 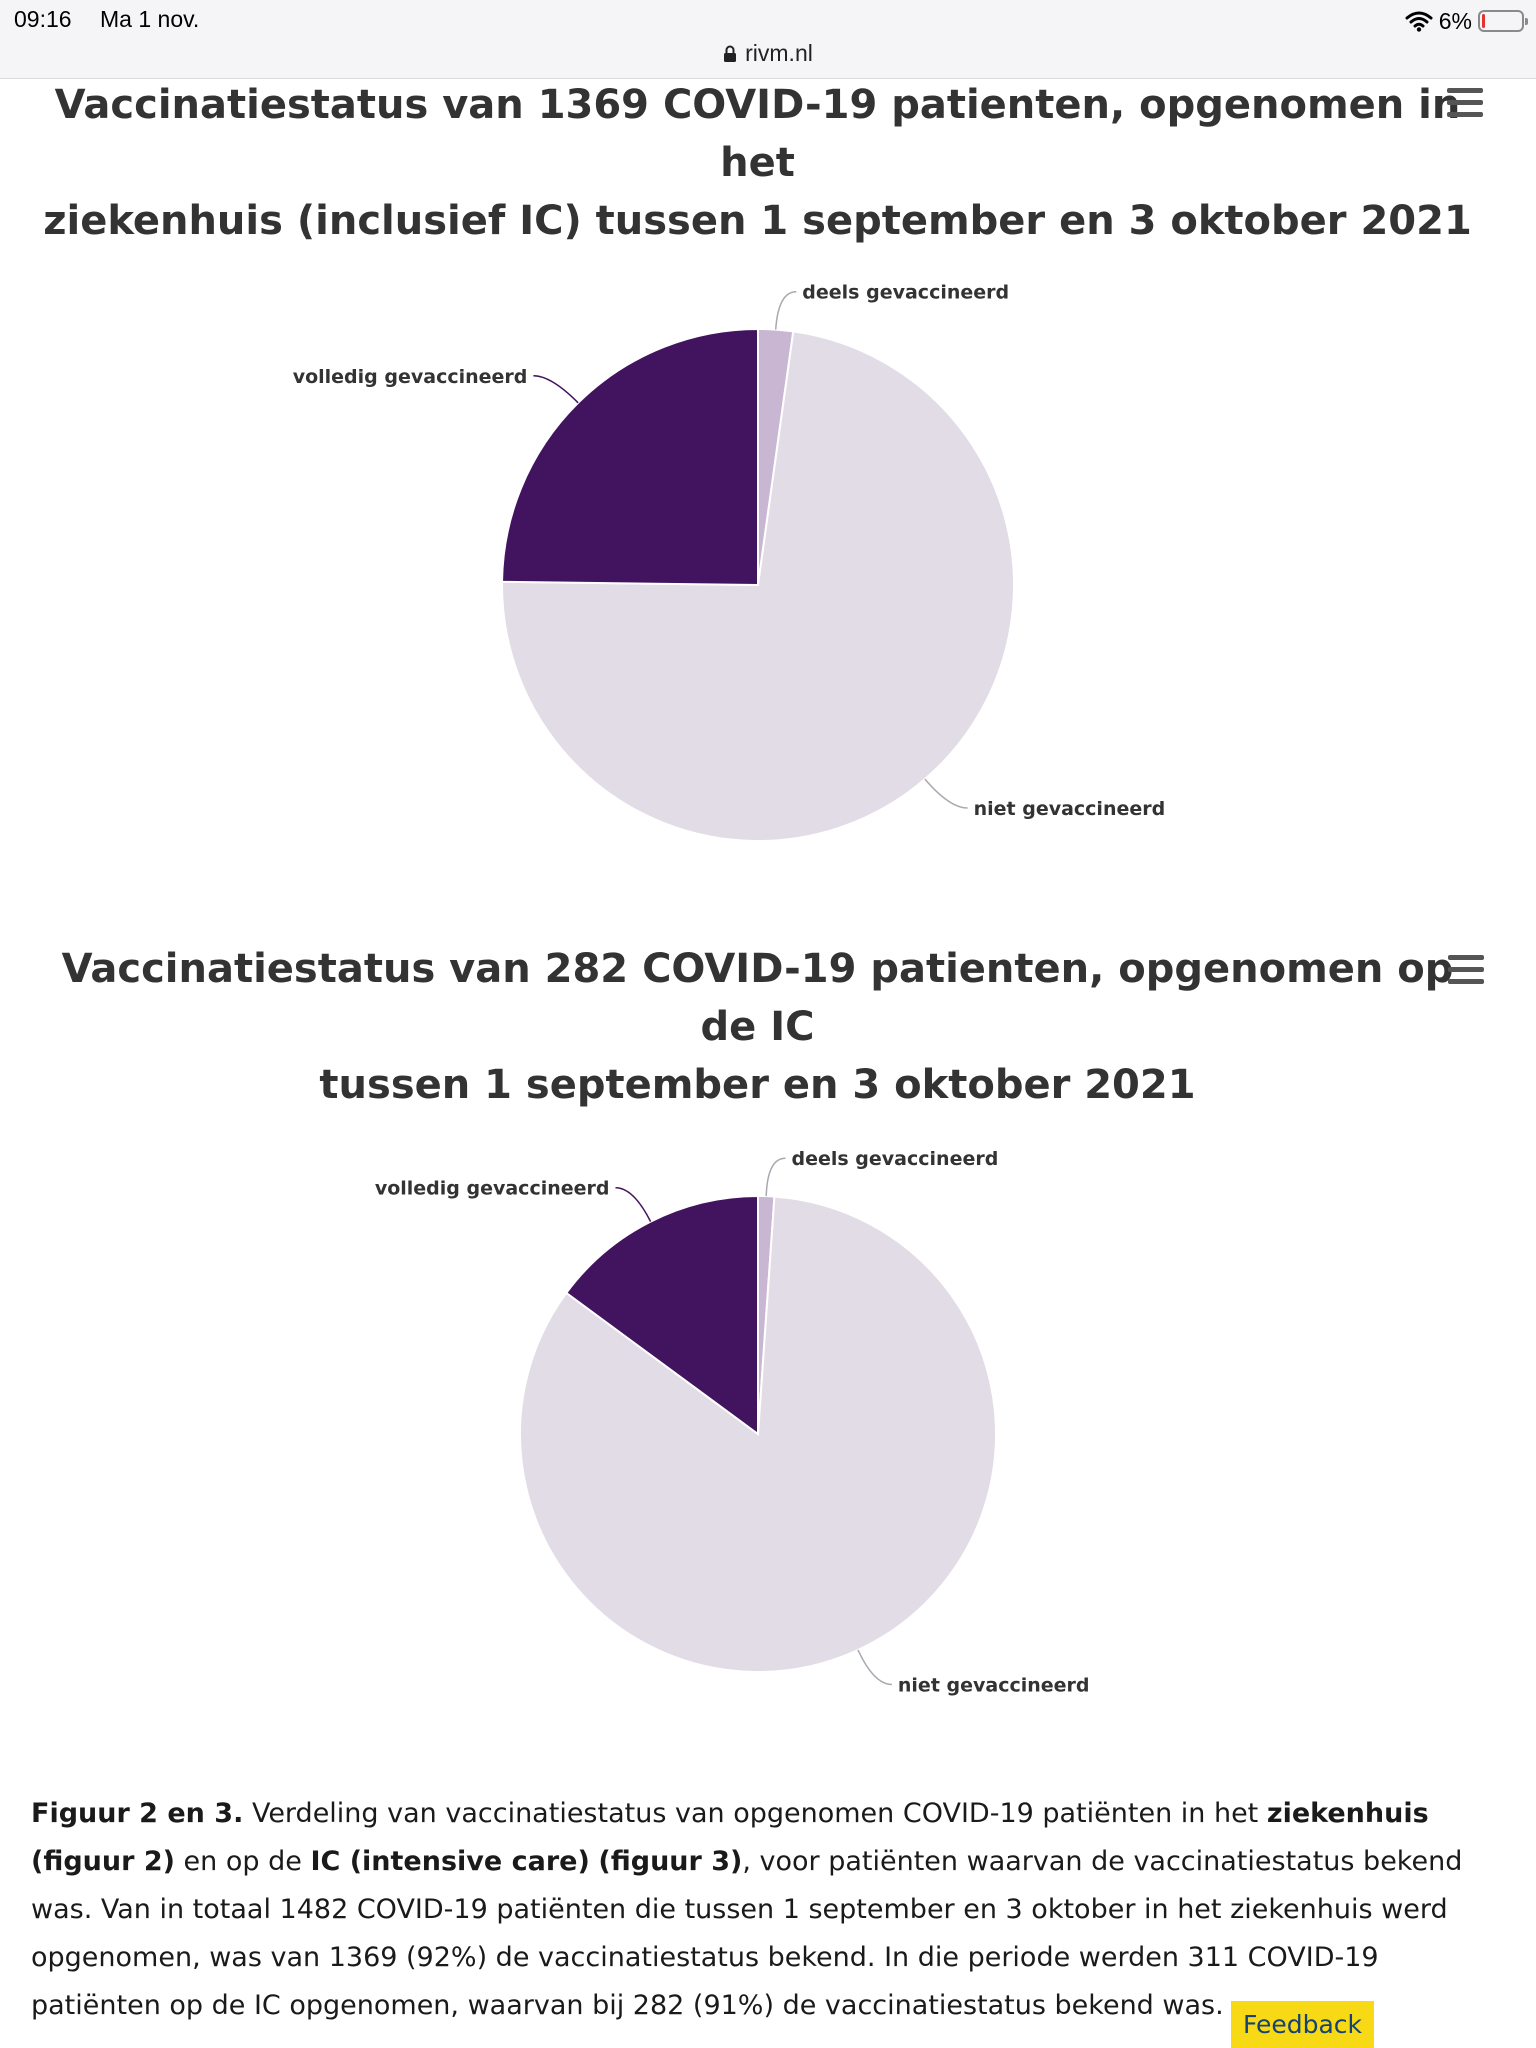 What do you see at coordinates (150, 19) in the screenshot?
I see `status-date: Ma 1 nov.` at bounding box center [150, 19].